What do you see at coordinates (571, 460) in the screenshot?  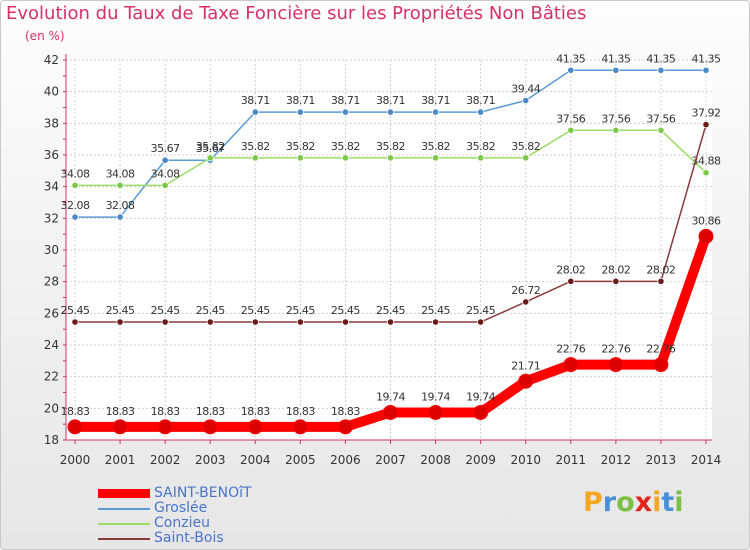 I see `x-tick-label: 2011` at bounding box center [571, 460].